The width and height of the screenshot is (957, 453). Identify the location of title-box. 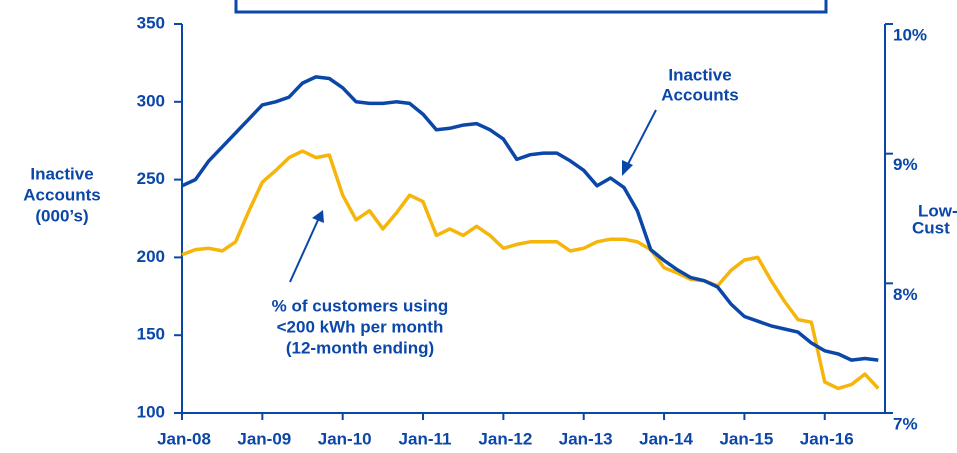
(531, 7).